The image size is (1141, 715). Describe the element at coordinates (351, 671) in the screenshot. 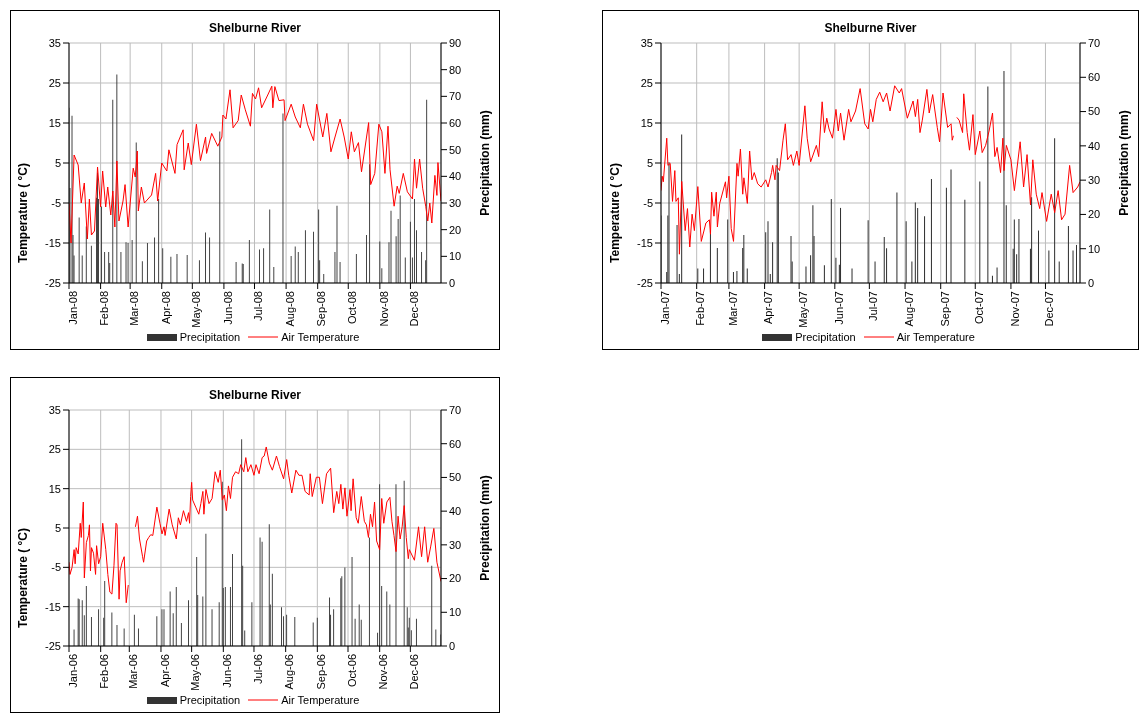

I see `x-tick-label: Oct-06` at that location.